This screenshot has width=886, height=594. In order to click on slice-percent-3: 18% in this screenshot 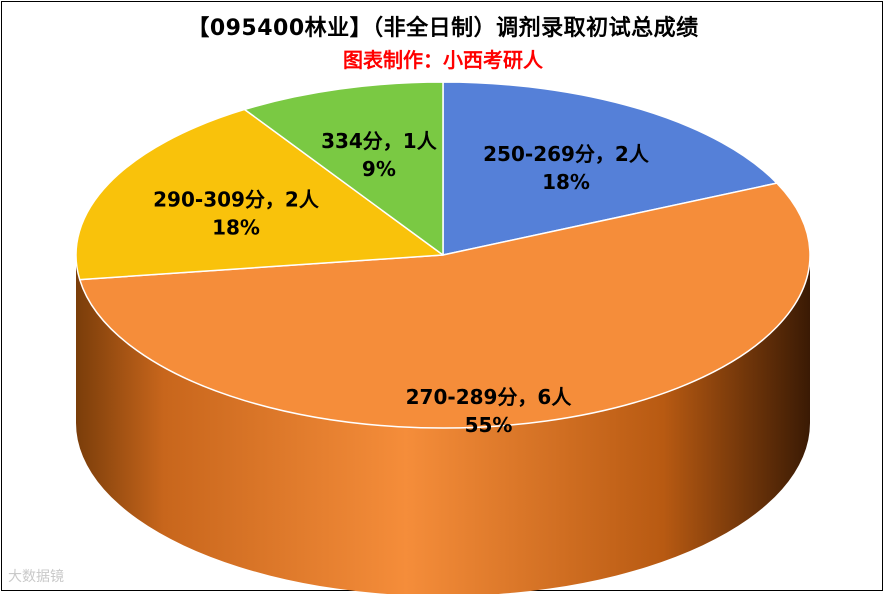, I will do `click(236, 227)`.